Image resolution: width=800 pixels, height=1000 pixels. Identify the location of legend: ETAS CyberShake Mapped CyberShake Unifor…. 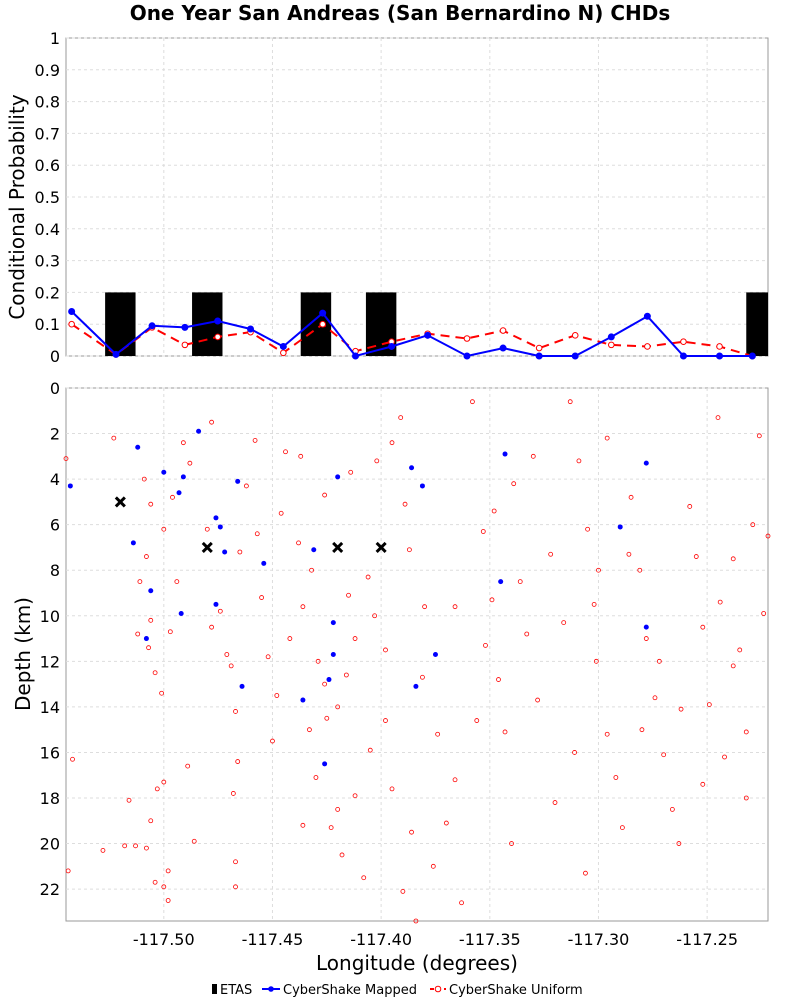
(397, 990).